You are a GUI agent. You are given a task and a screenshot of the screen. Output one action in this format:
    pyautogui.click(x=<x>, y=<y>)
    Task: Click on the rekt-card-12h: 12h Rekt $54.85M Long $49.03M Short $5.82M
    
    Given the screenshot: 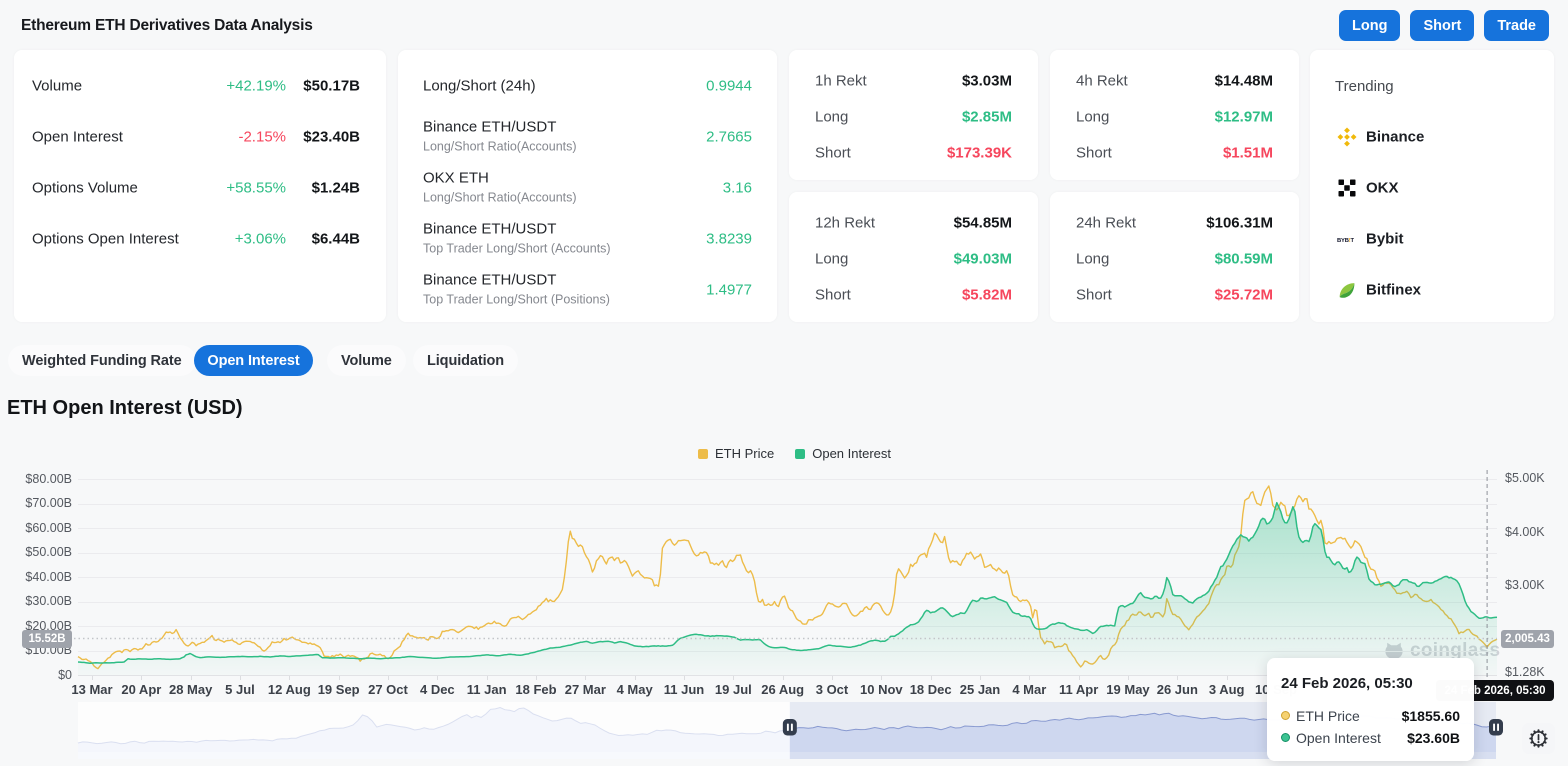 What is the action you would take?
    pyautogui.click(x=913, y=257)
    